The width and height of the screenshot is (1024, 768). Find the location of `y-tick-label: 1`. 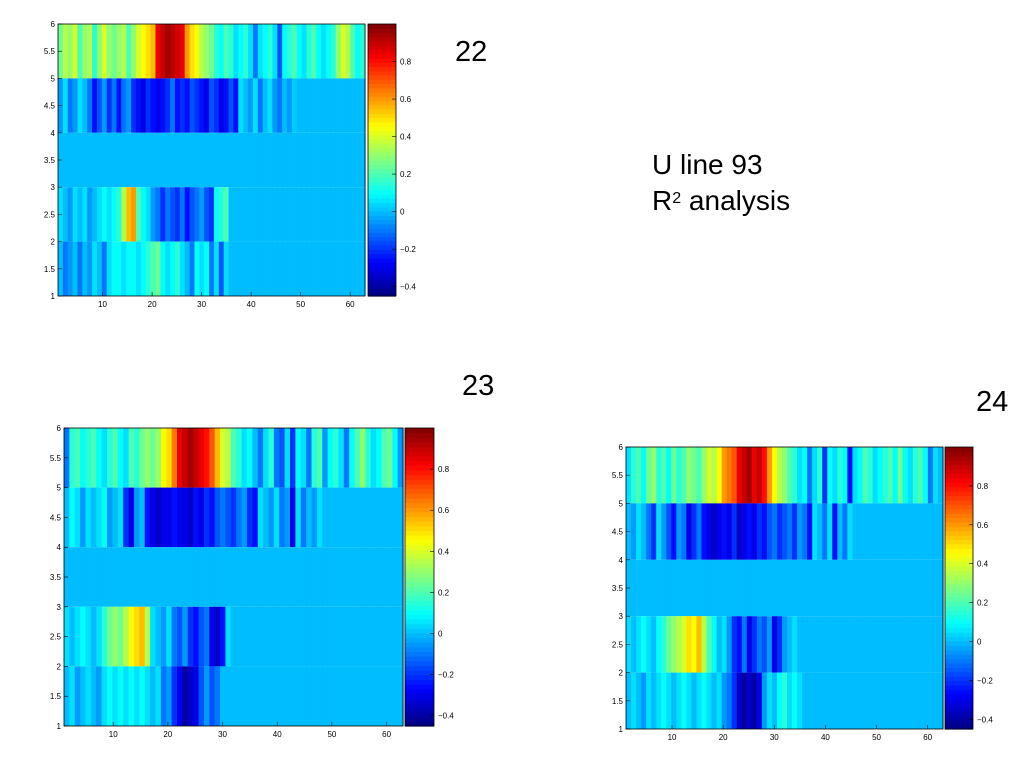

y-tick-label: 1 is located at coordinates (621, 729).